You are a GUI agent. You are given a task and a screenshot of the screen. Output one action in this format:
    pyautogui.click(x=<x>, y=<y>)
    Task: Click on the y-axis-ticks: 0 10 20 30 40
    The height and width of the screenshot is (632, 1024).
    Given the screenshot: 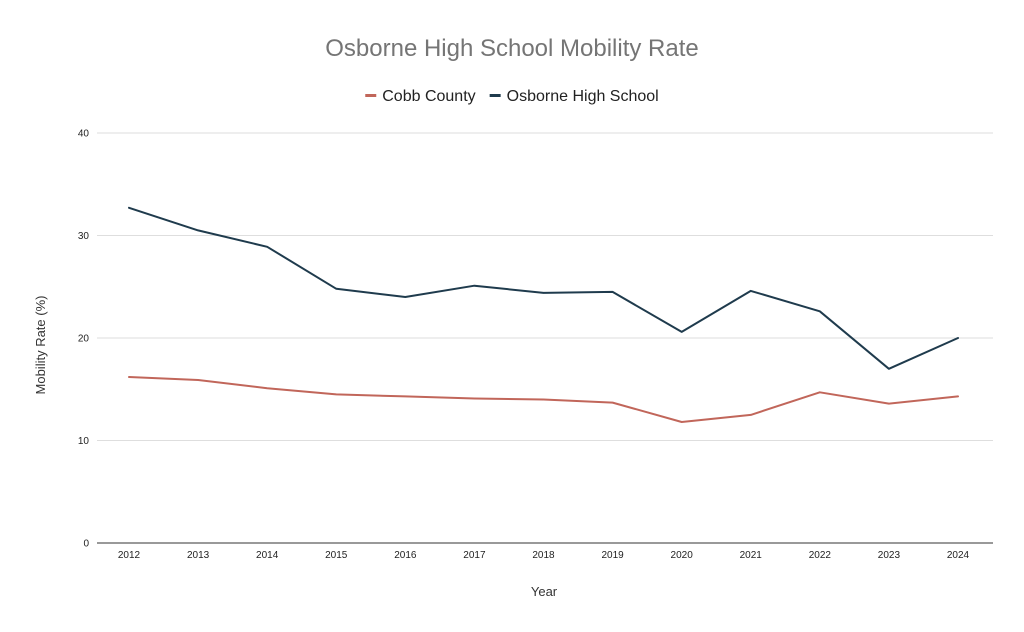 What is the action you would take?
    pyautogui.click(x=84, y=339)
    